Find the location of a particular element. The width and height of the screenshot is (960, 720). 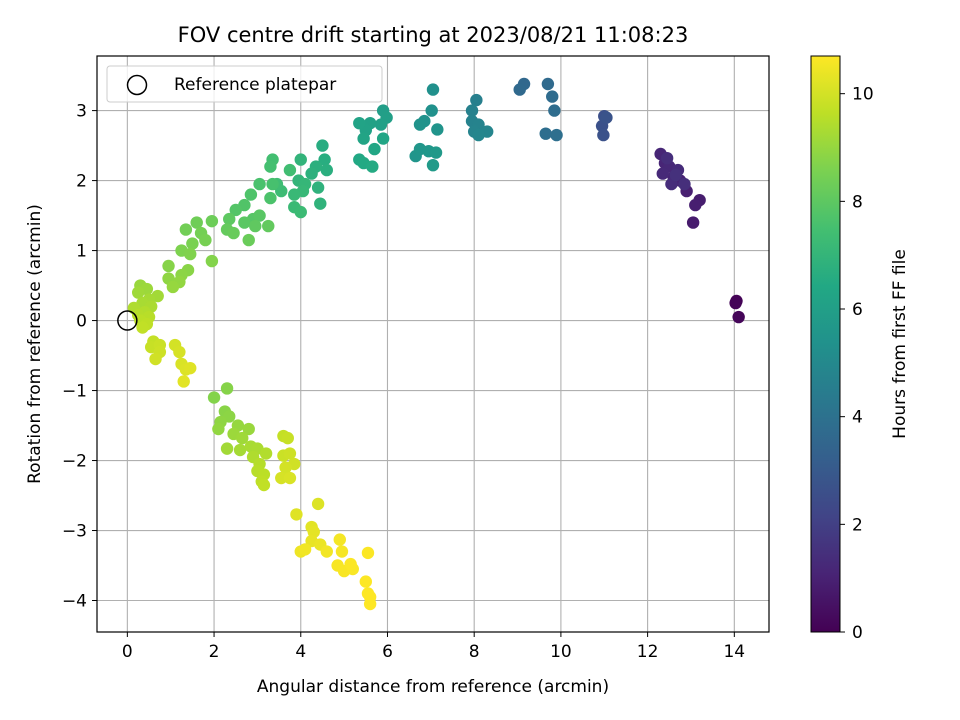

y-tick-label: −2 is located at coordinates (74, 462).